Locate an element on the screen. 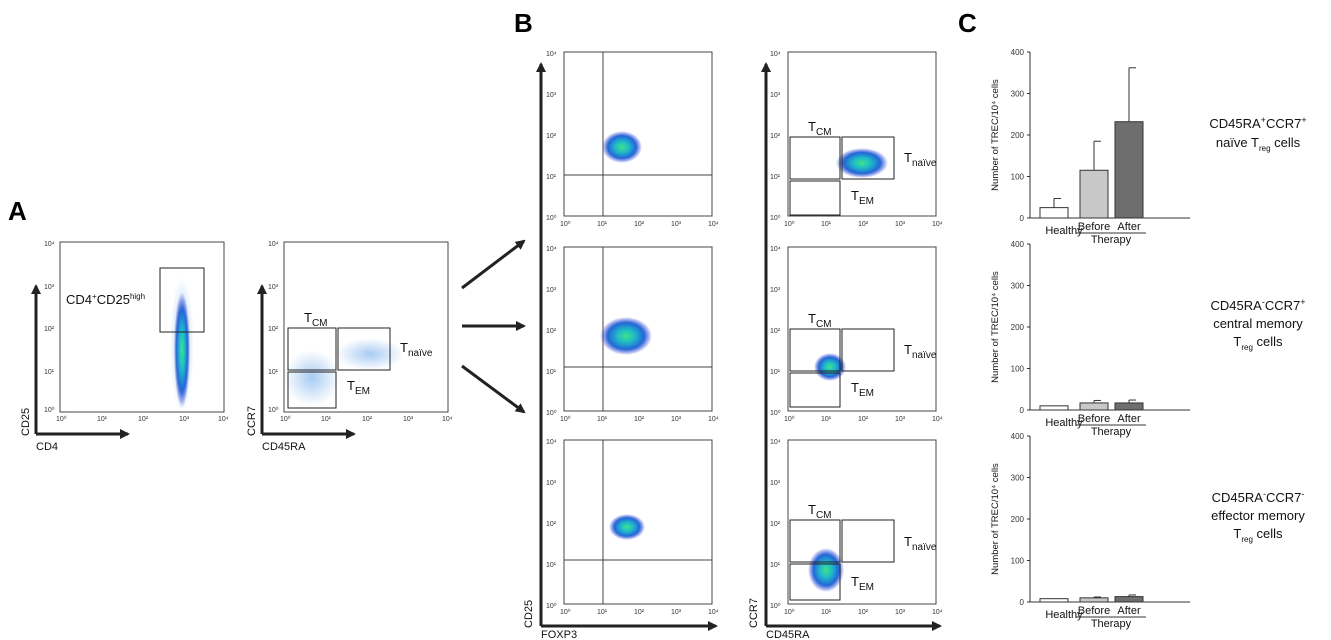  y-axis-label: CD25 is located at coordinates (26, 422).